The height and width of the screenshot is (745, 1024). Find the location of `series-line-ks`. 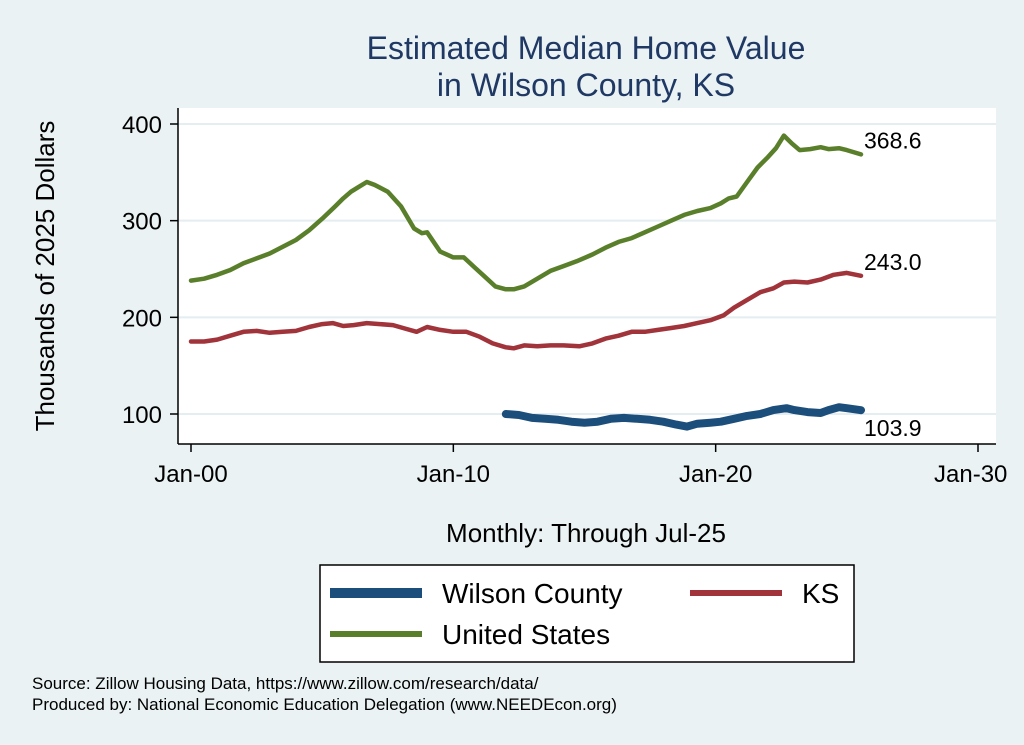

series-line-ks is located at coordinates (526, 310).